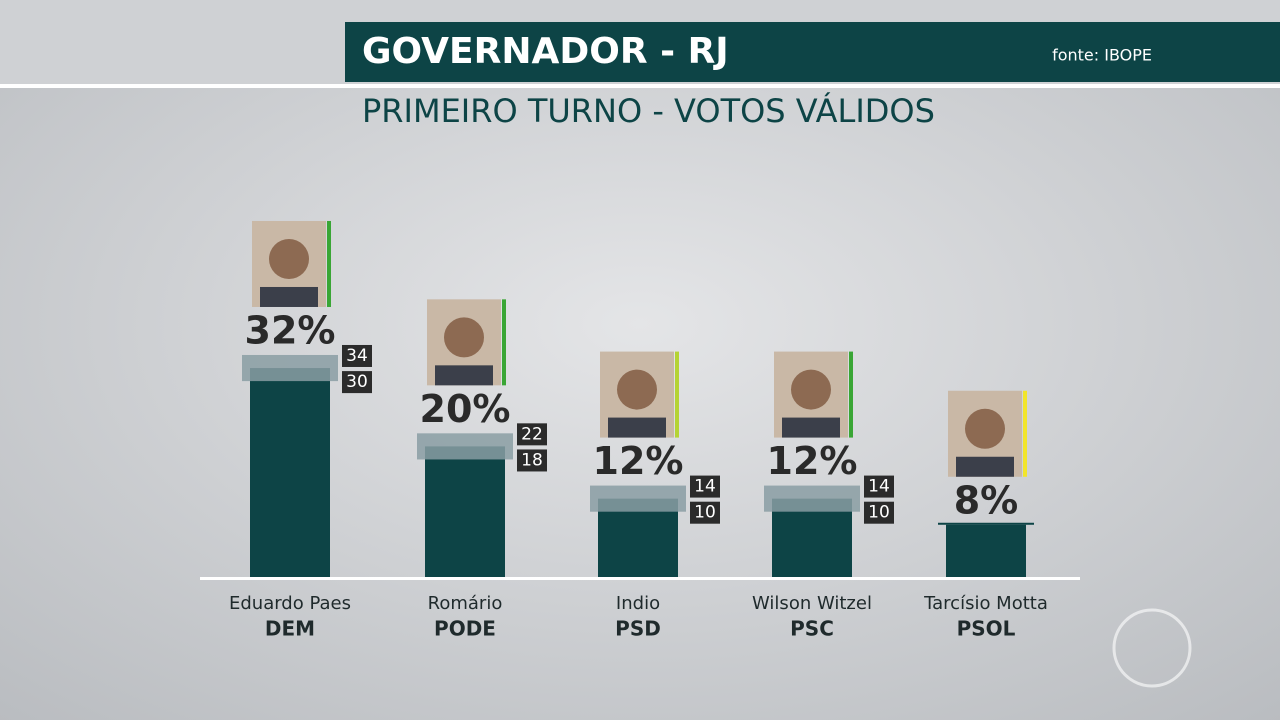  I want to click on logo, so click(1152, 648).